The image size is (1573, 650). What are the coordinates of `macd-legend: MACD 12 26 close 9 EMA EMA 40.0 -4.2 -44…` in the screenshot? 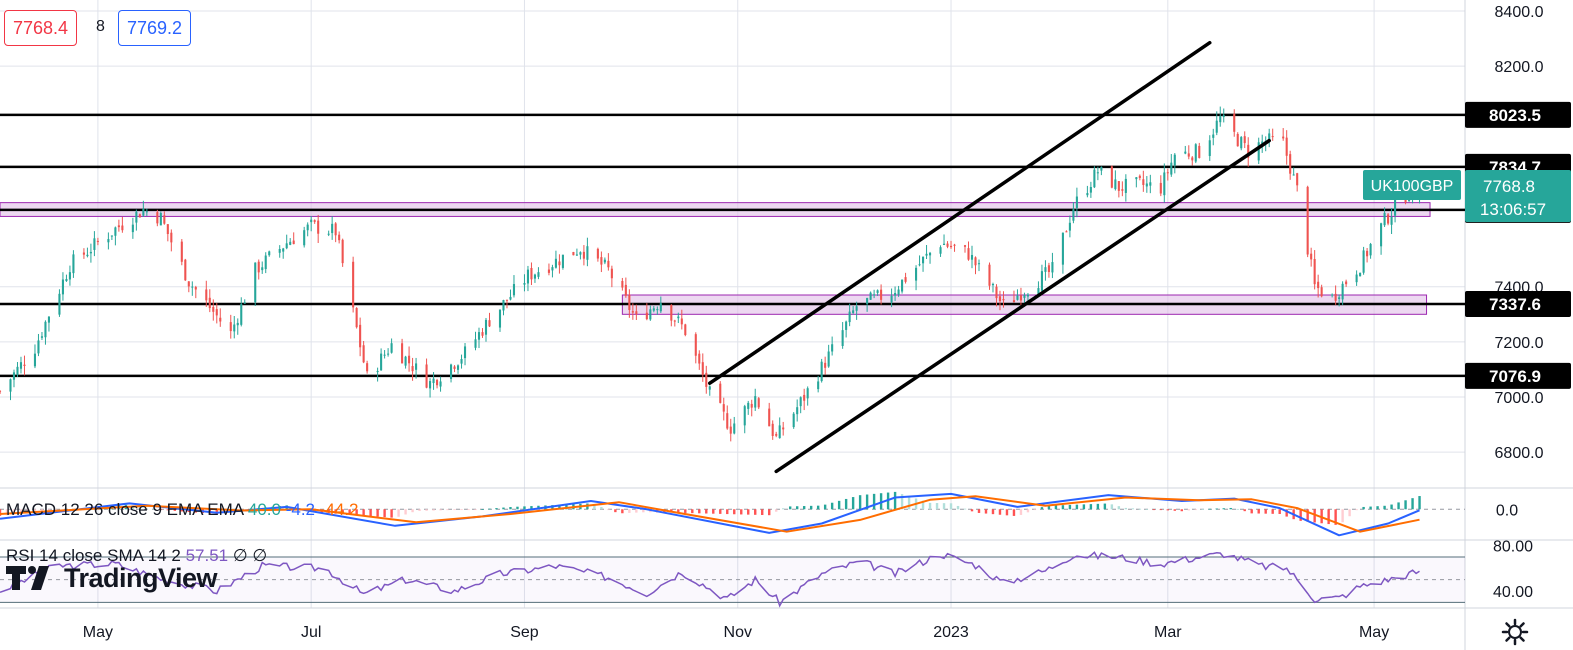 It's located at (182, 510).